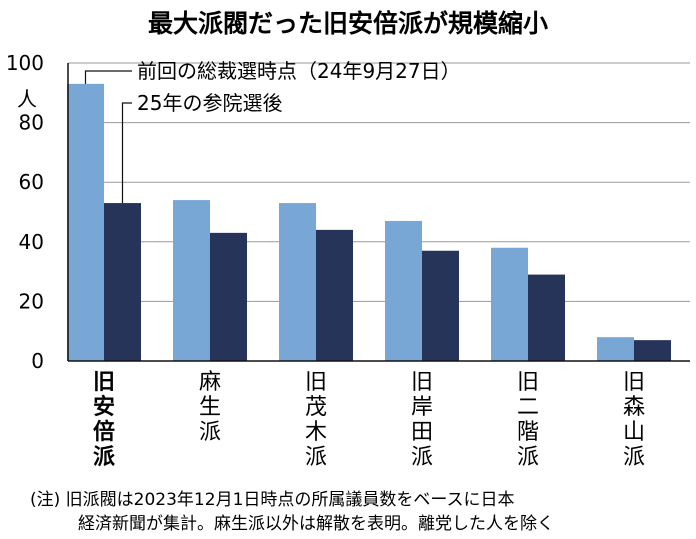  Describe the element at coordinates (210, 432) in the screenshot. I see `x-label-2: 派` at that location.